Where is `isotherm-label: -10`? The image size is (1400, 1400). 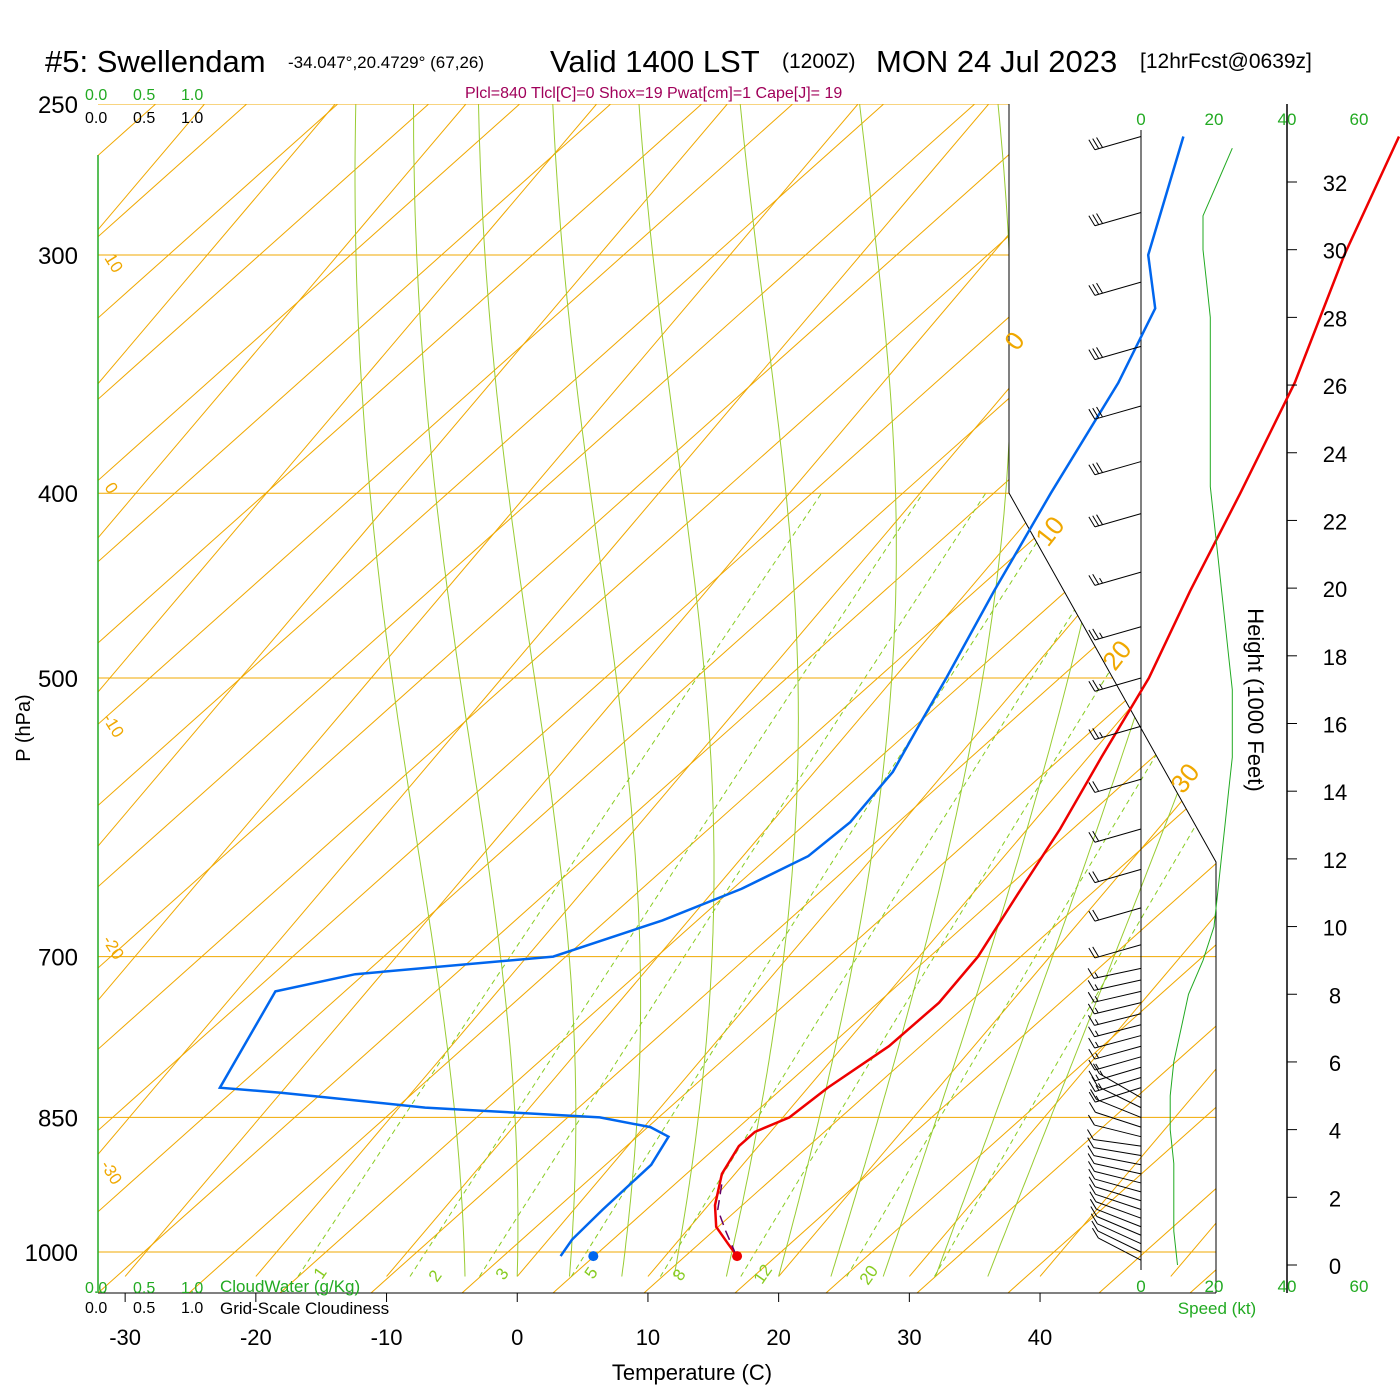
isotherm-label: -10 is located at coordinates (113, 725).